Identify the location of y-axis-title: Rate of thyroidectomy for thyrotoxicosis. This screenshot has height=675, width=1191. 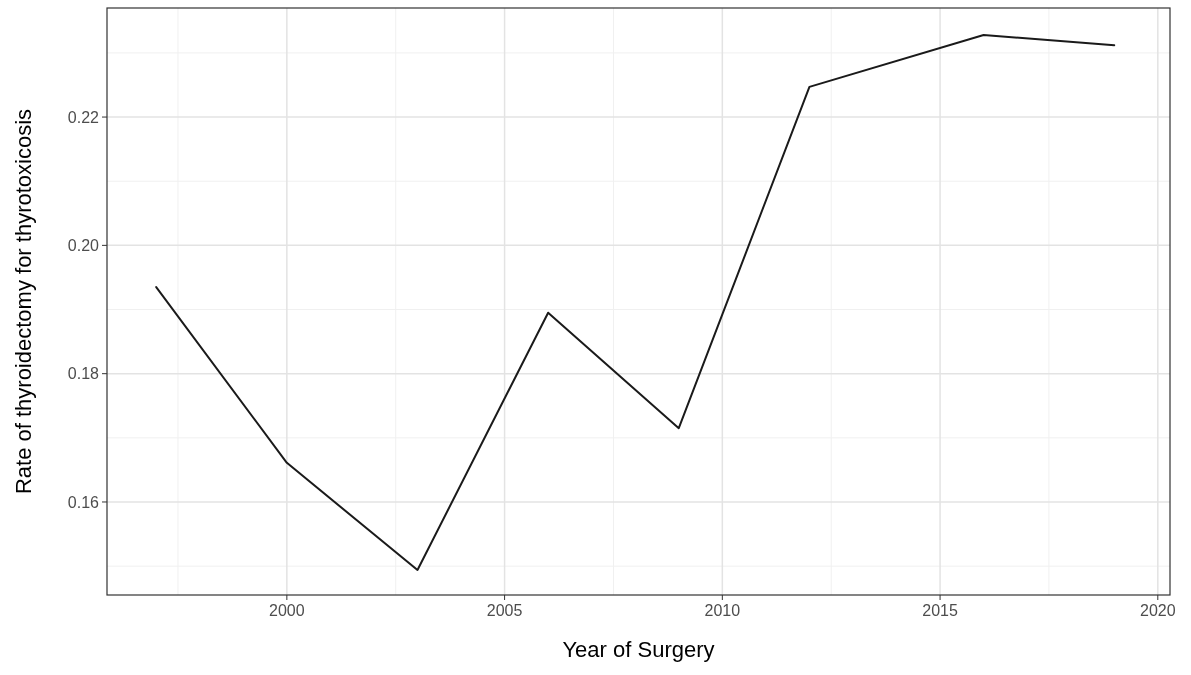
(23, 301).